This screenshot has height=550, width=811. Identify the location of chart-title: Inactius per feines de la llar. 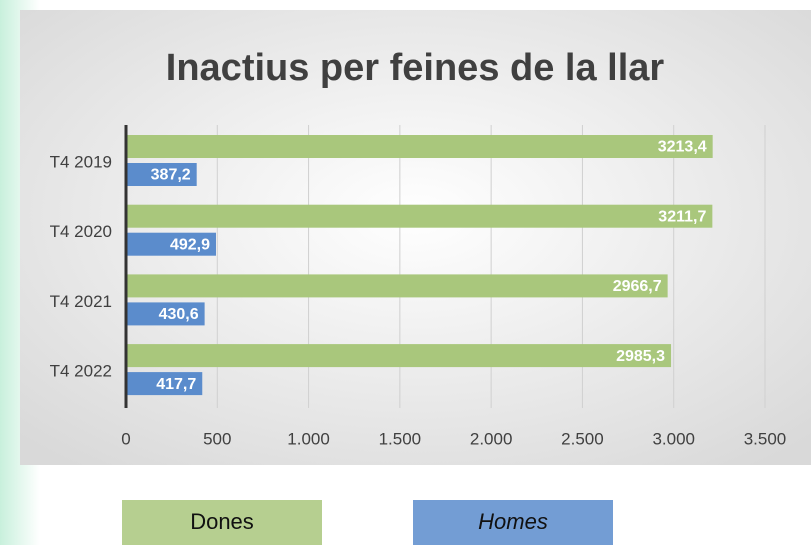
(415, 68).